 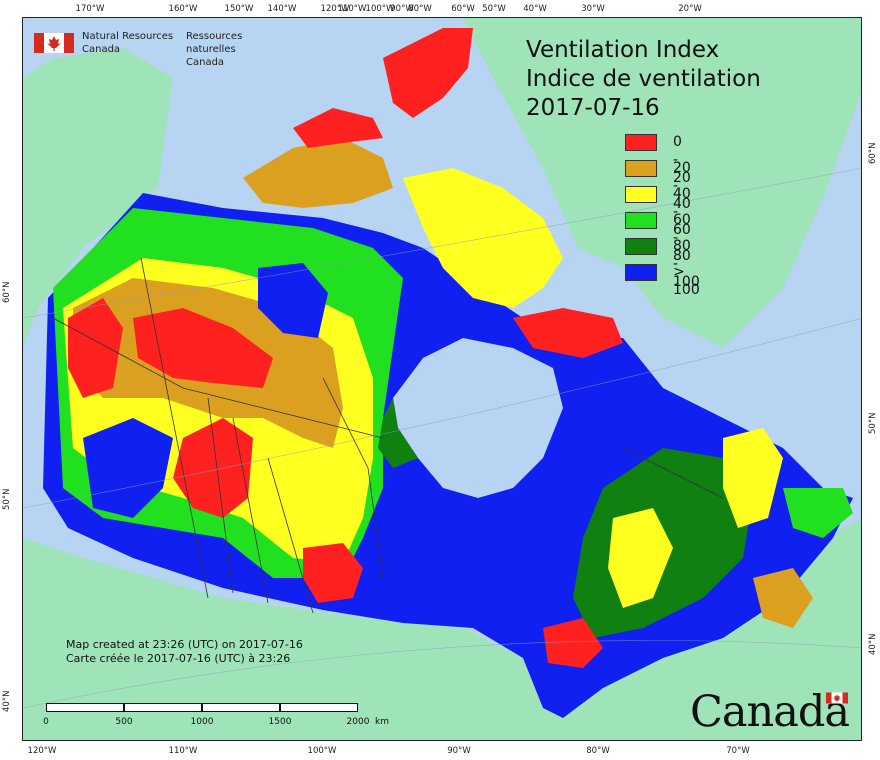 I want to click on legend-label: 20 - 40, so click(x=682, y=186).